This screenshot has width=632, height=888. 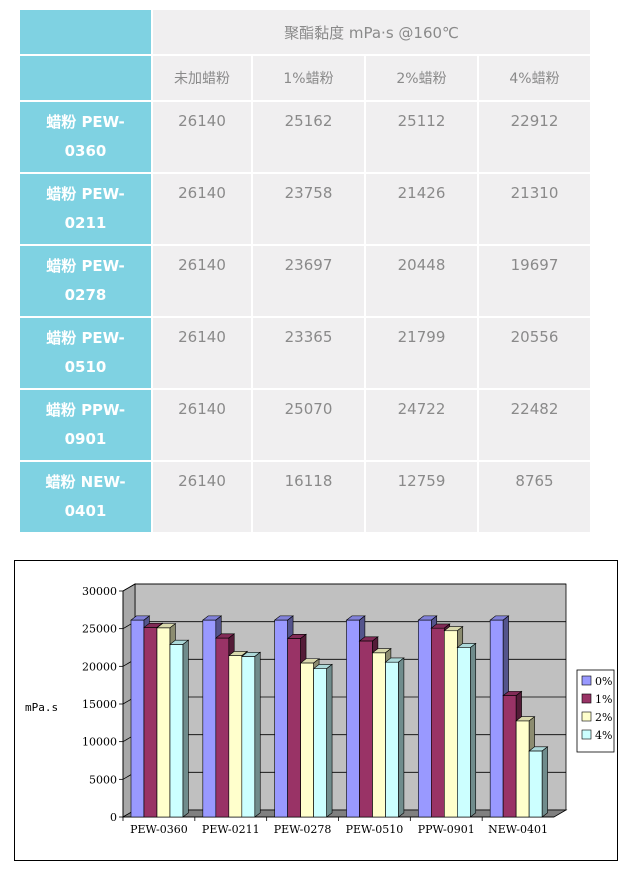 I want to click on row-label: 蜡粉 PEW- 0211, so click(x=85, y=209).